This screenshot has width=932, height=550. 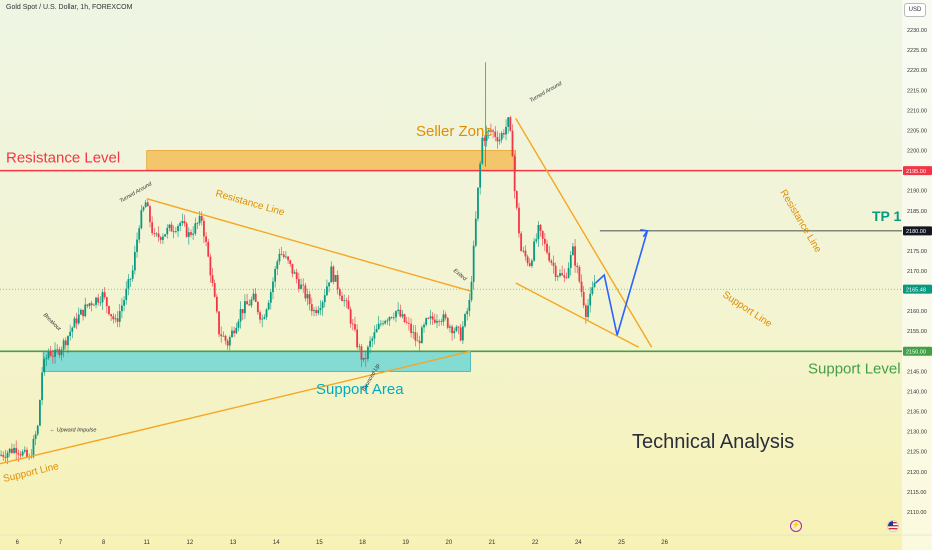 I want to click on us-flag-icon, so click(x=893, y=526).